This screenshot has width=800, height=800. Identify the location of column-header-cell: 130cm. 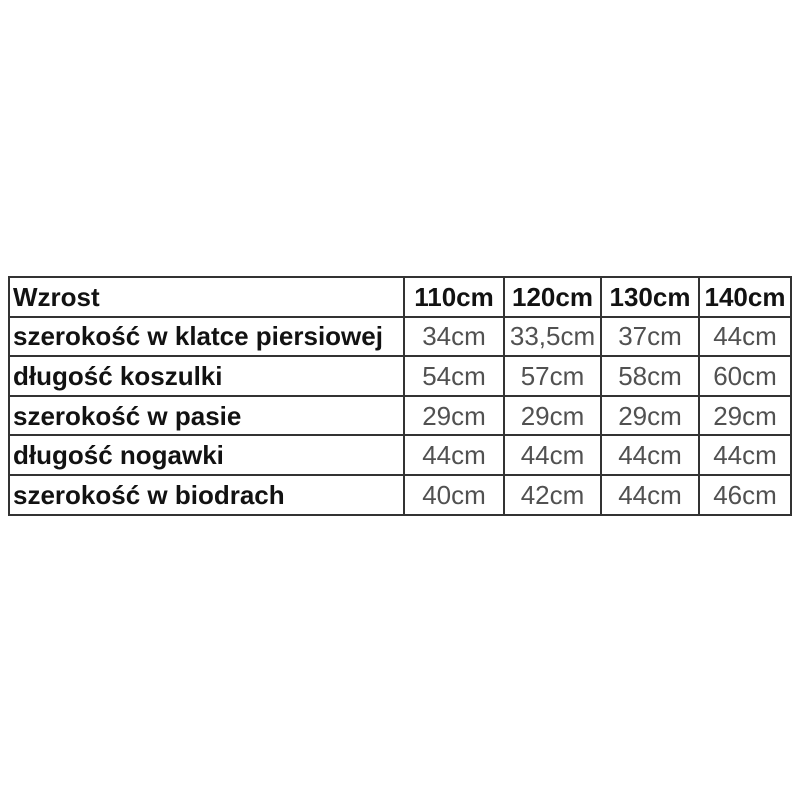
(650, 297).